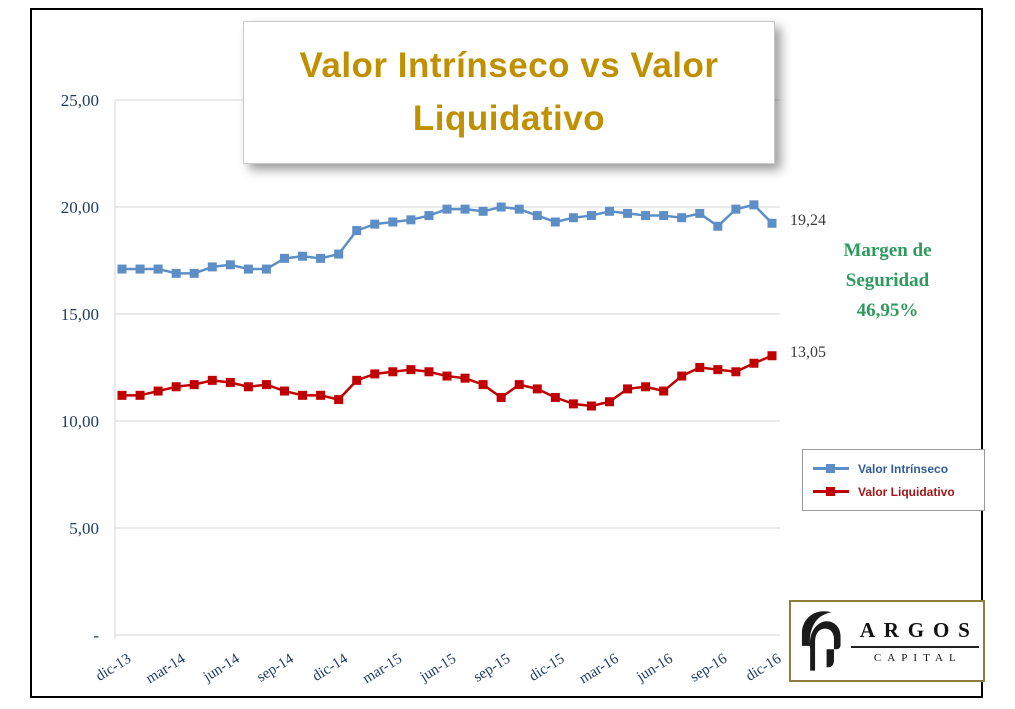 This screenshot has height=709, width=1015. I want to click on chart-title-line-2: Liquidativo, so click(509, 118).